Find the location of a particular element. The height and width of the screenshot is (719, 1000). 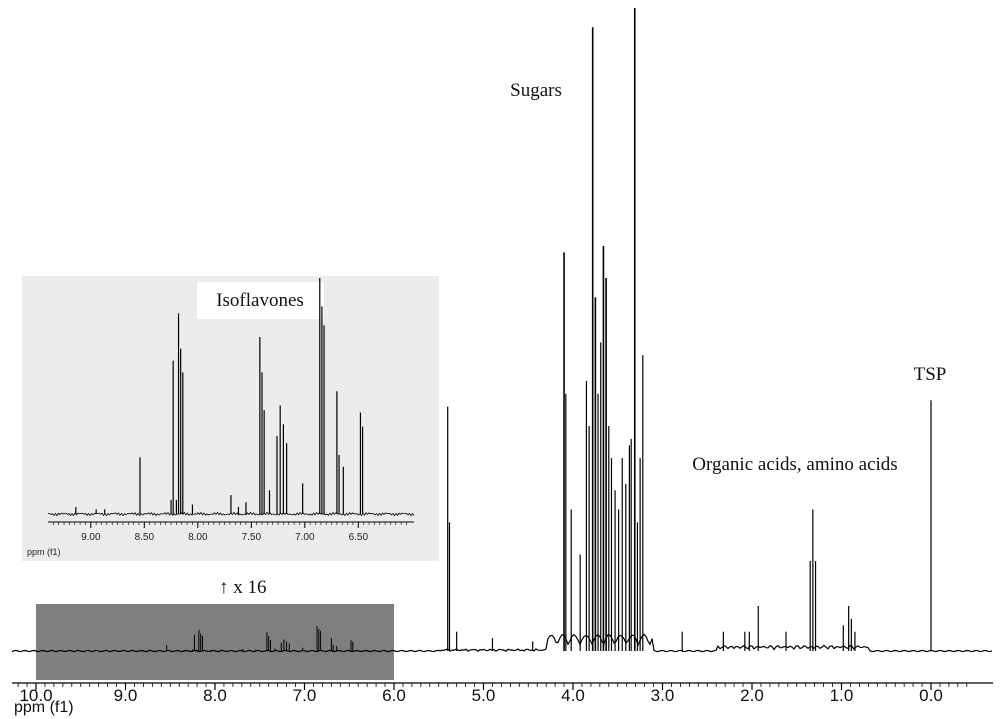

main-tick-label: 9.0 is located at coordinates (126, 695).